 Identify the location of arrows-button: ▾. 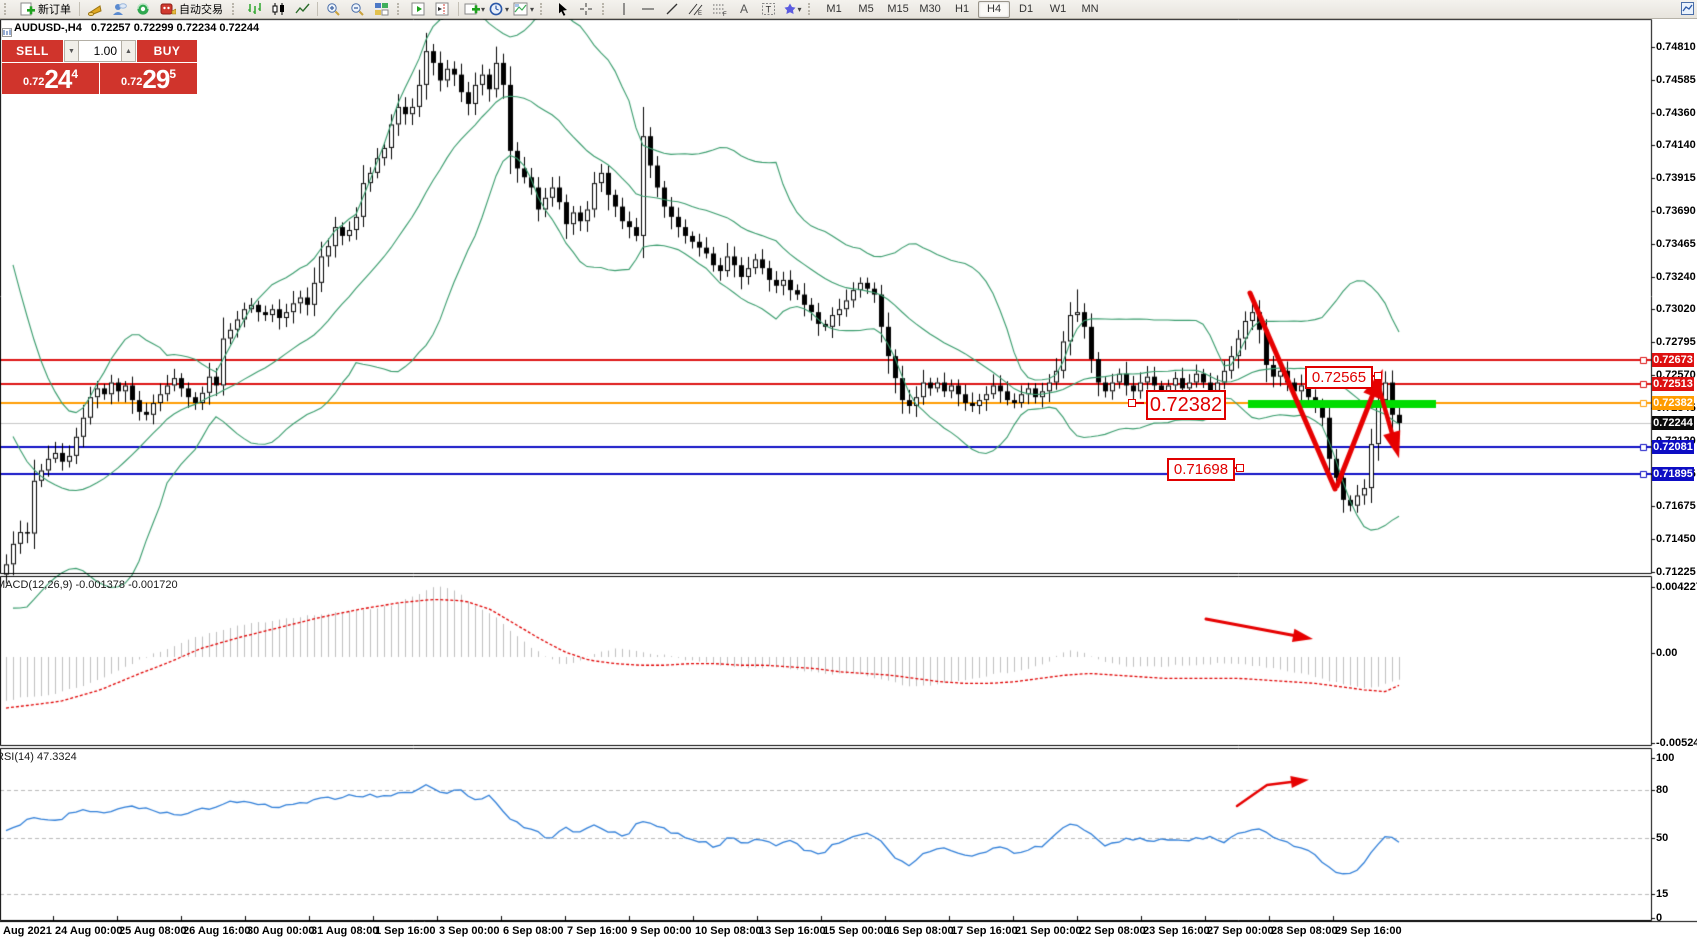
(792, 9).